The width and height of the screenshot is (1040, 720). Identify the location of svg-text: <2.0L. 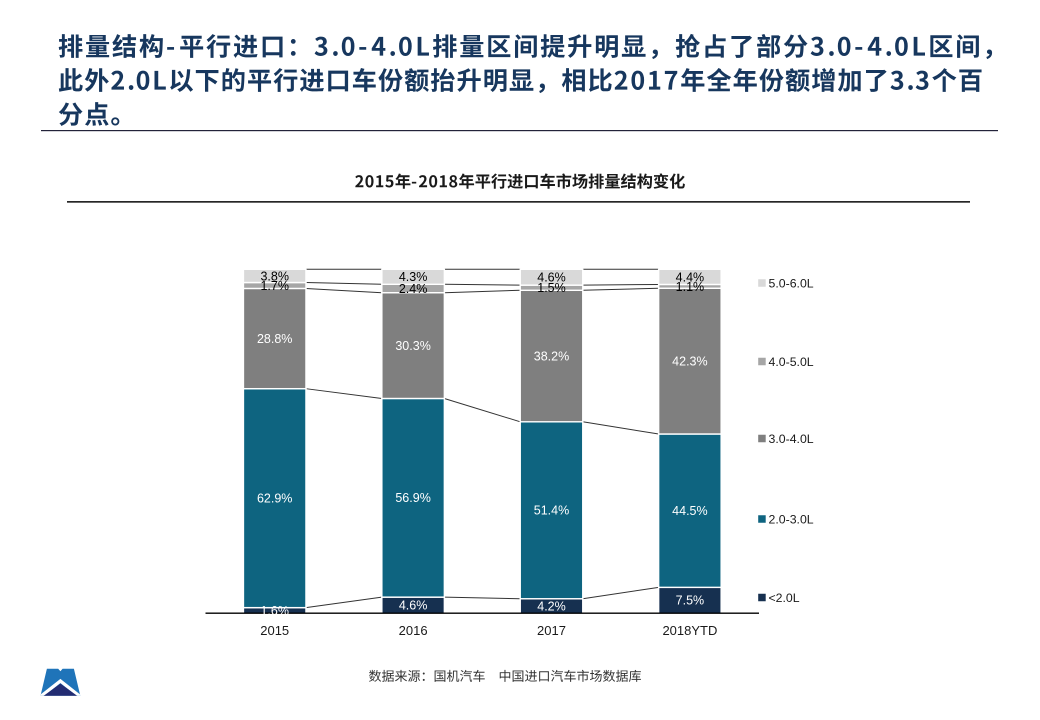
(784, 598).